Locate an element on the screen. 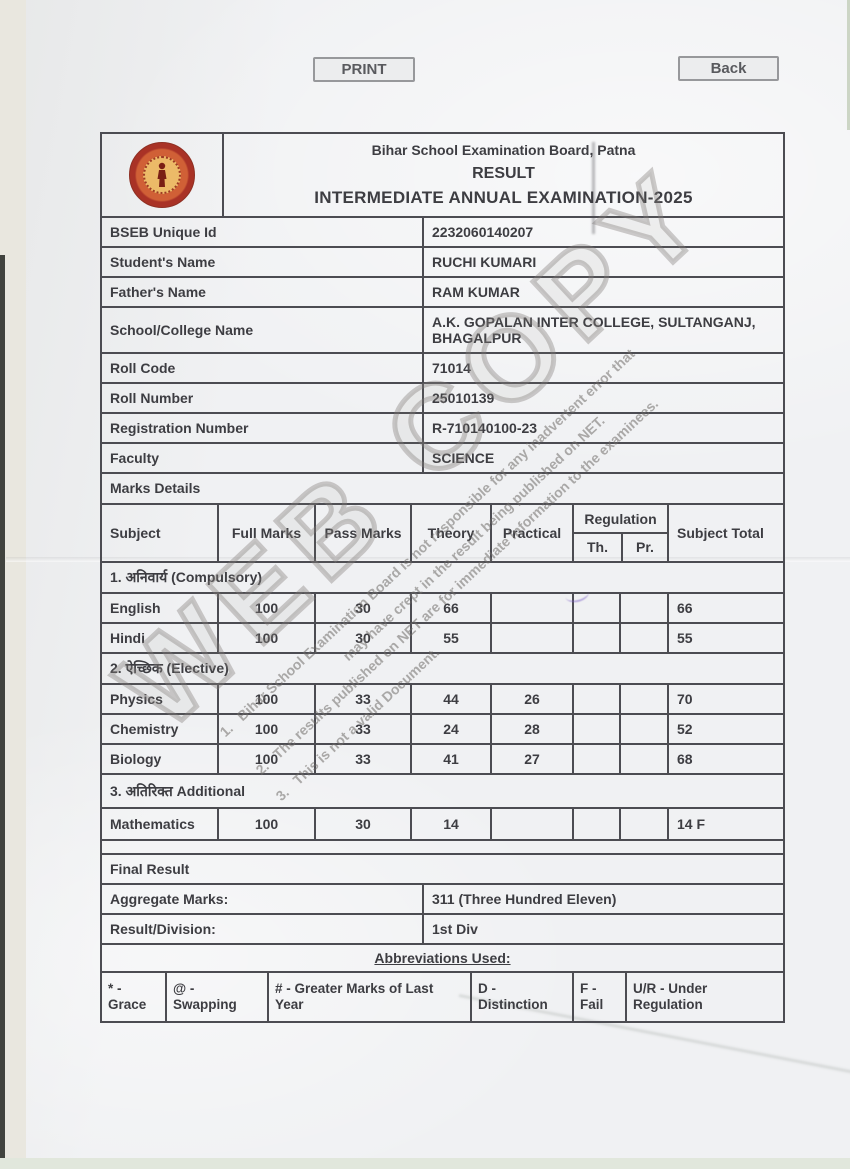 The image size is (850, 1169). info-row-faculty: Faculty SCIENCE is located at coordinates (442, 457).